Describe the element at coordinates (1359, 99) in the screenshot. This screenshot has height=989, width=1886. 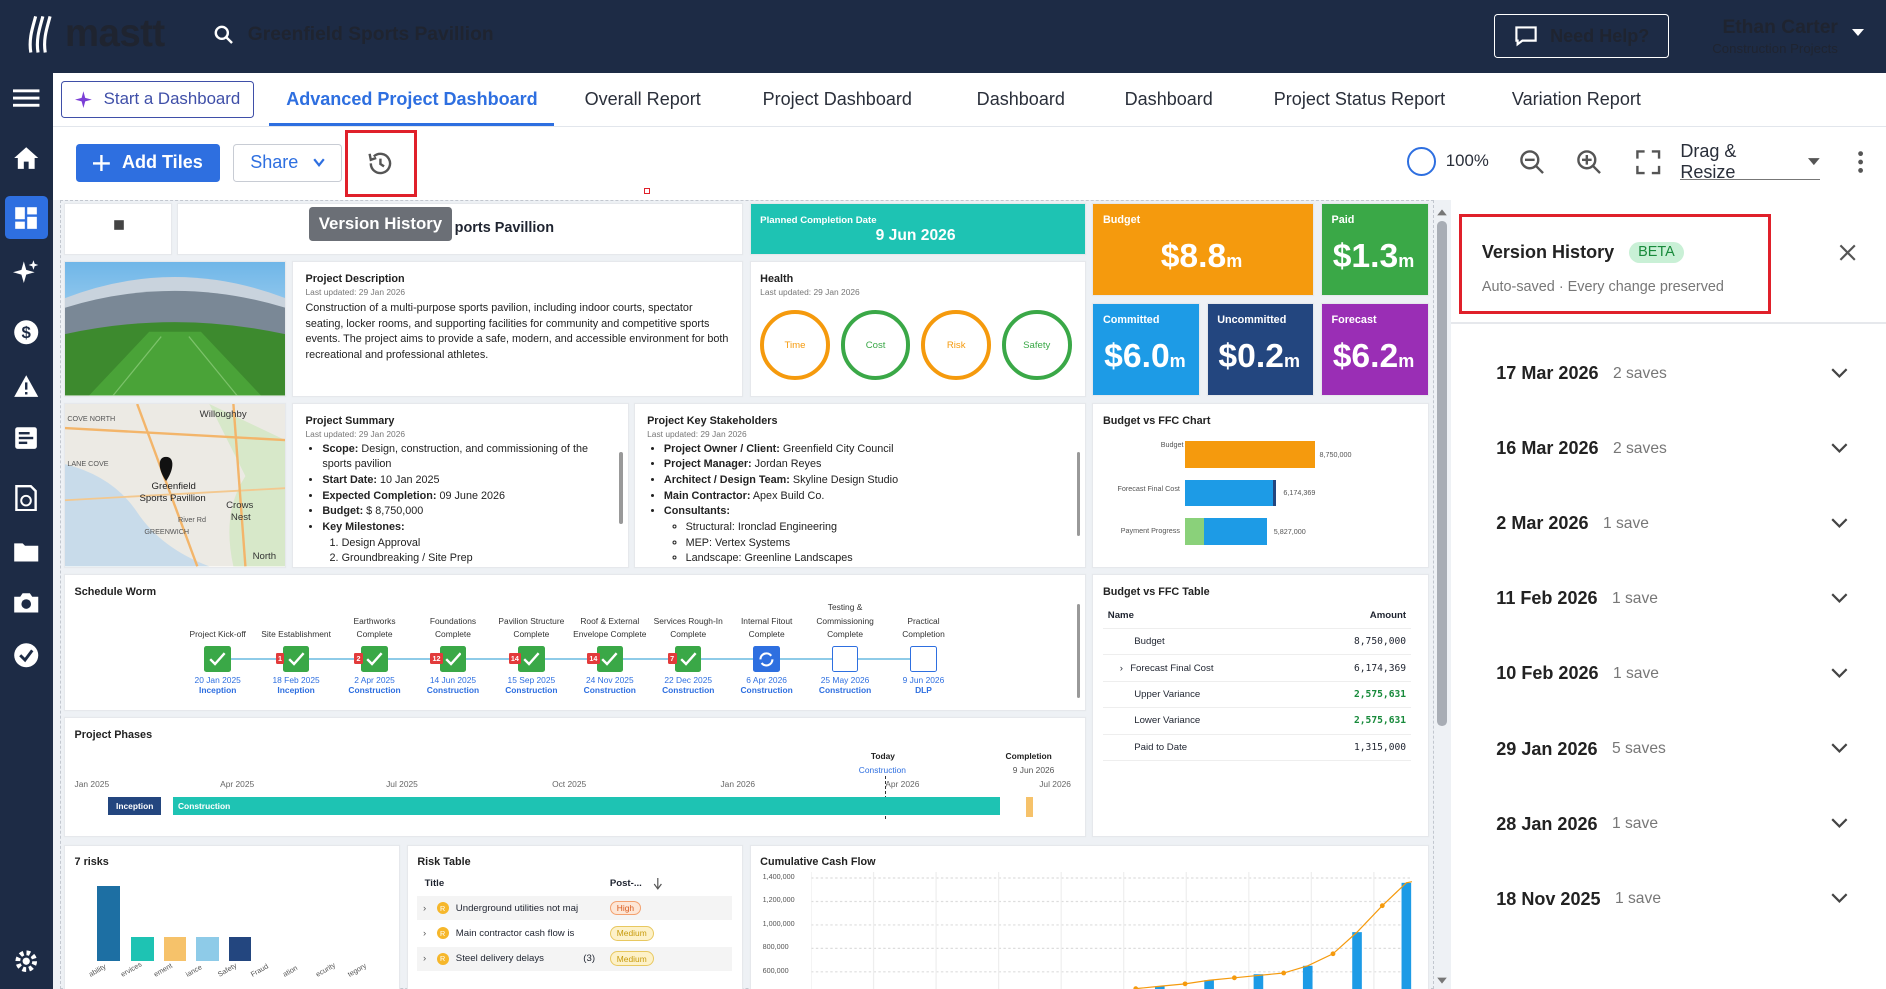
I see `tab-project-status-report: Project Status Report` at that location.